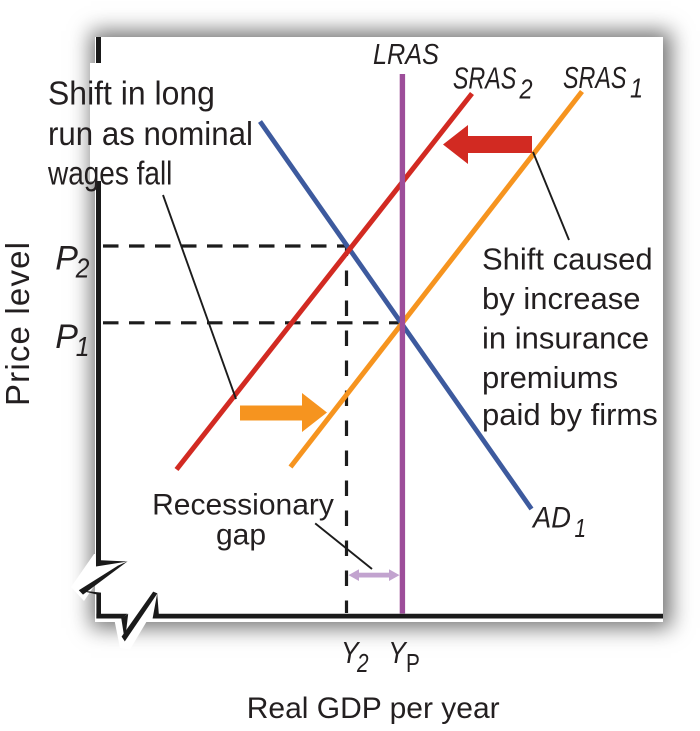 The height and width of the screenshot is (731, 700). I want to click on svg-text: wages fall, so click(109, 174).